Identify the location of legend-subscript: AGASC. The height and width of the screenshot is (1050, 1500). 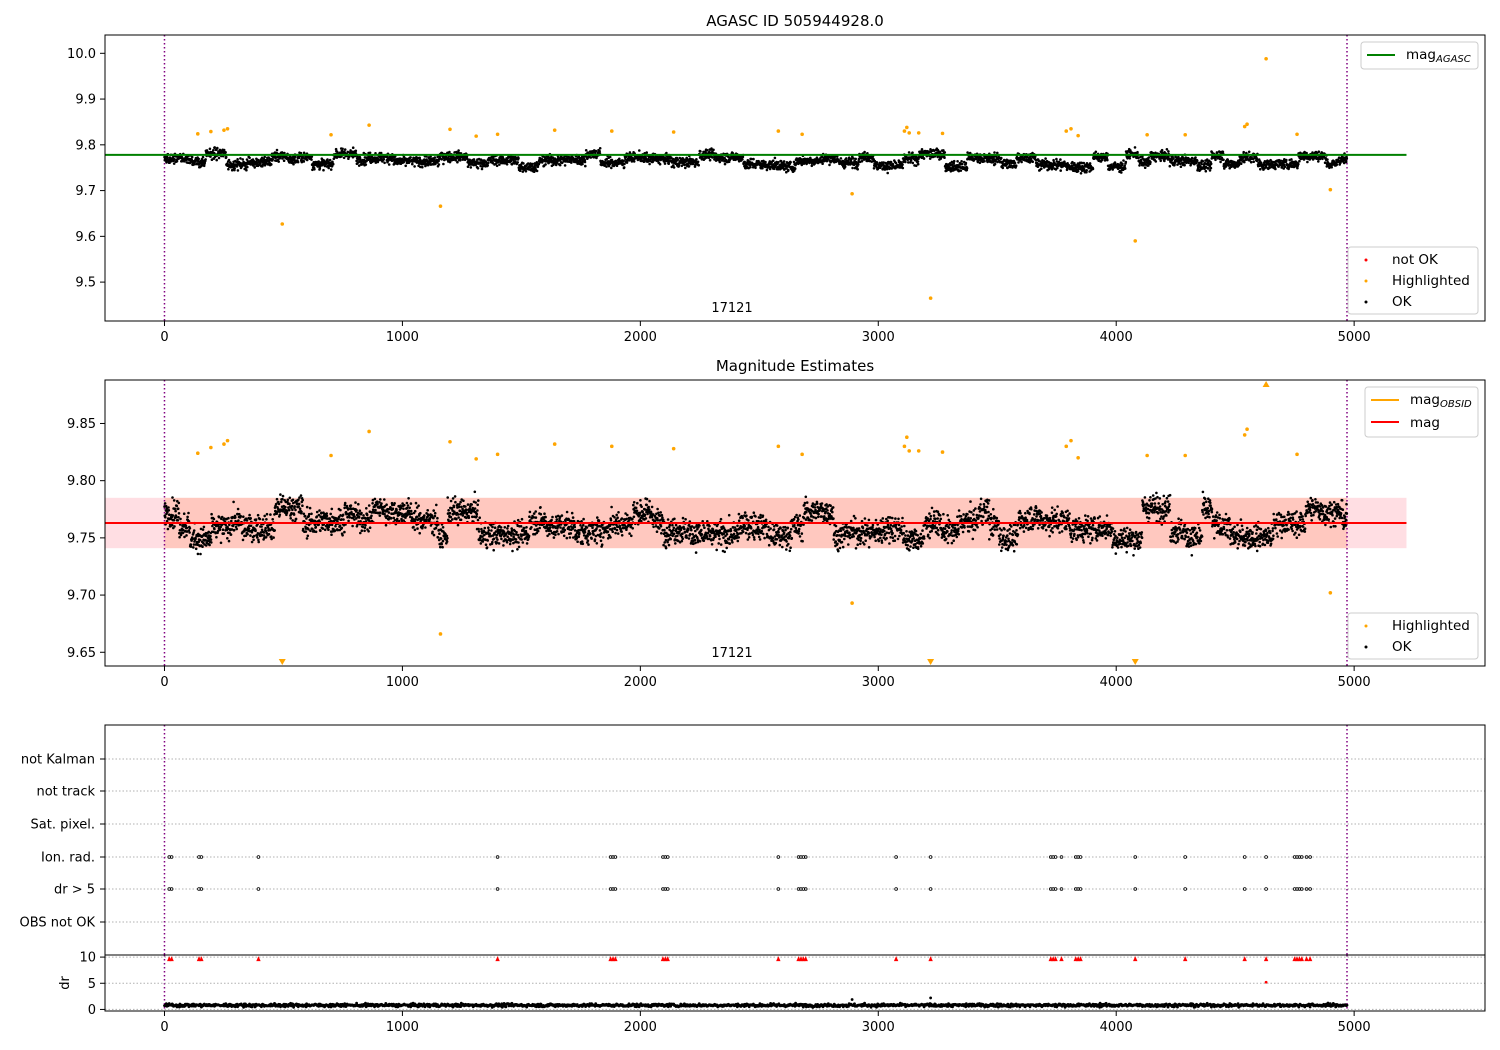
(1453, 59).